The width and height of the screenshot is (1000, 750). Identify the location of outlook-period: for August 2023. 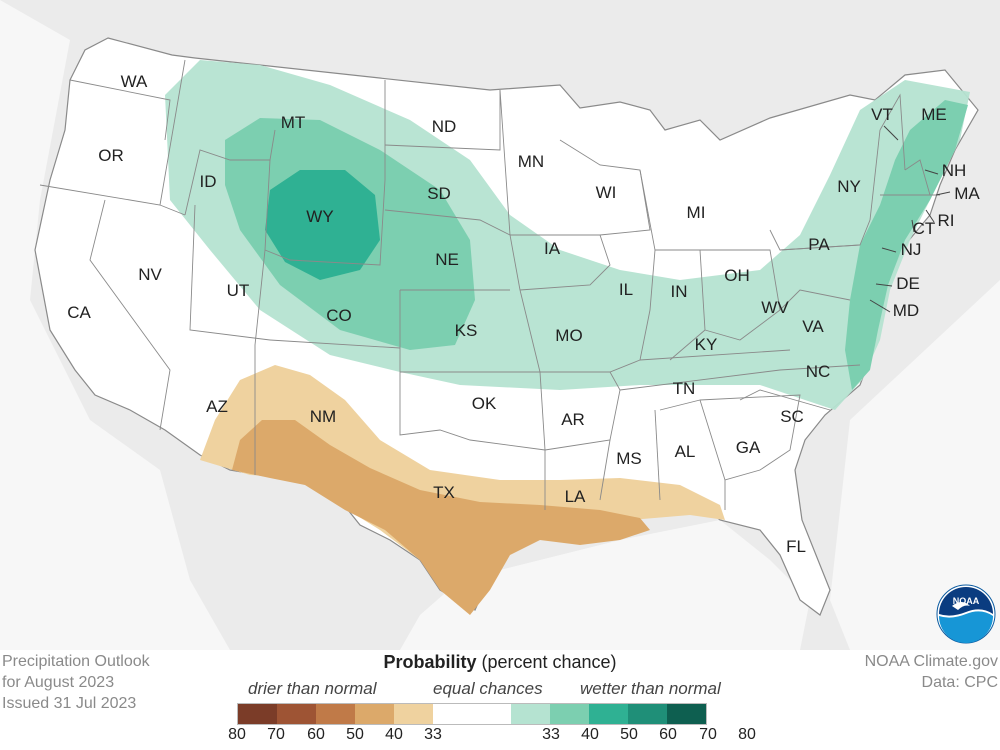
(58, 682).